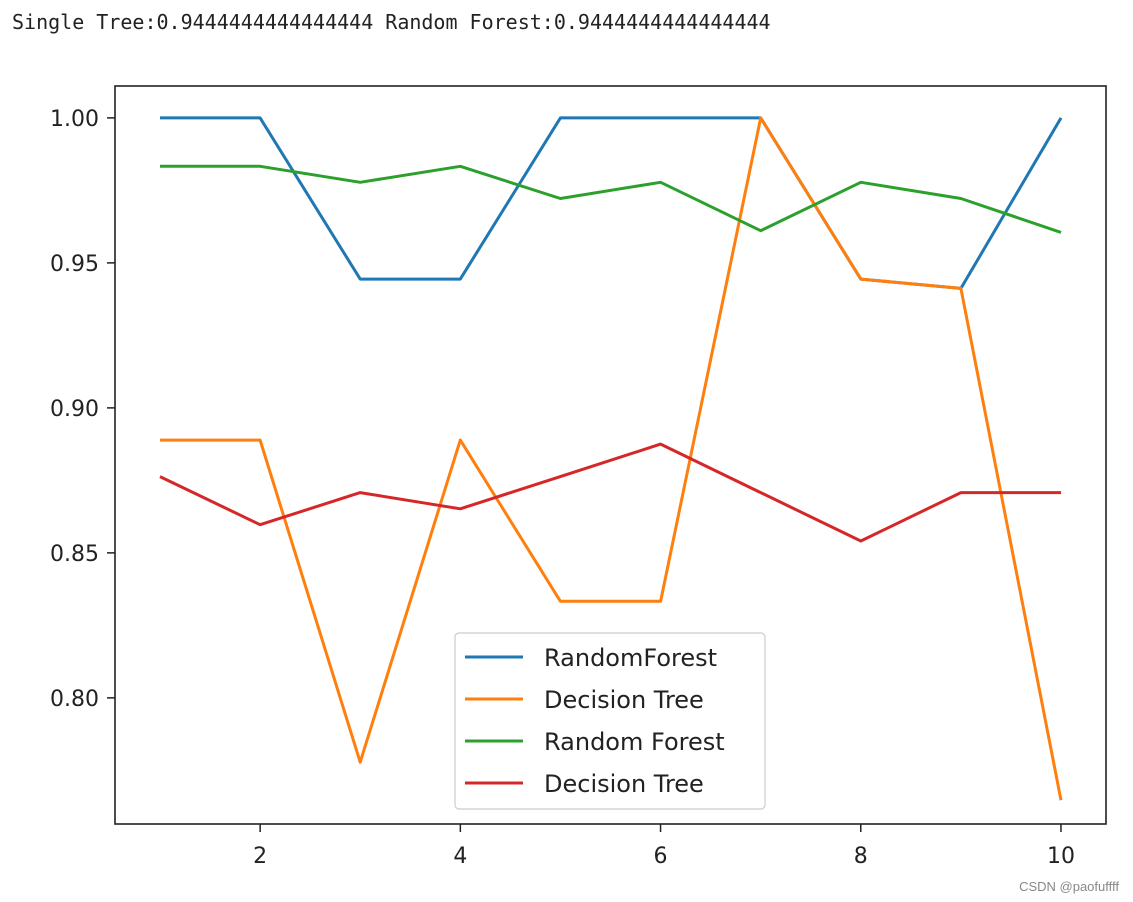  What do you see at coordinates (630, 658) in the screenshot?
I see `legend-label: RandomForest` at bounding box center [630, 658].